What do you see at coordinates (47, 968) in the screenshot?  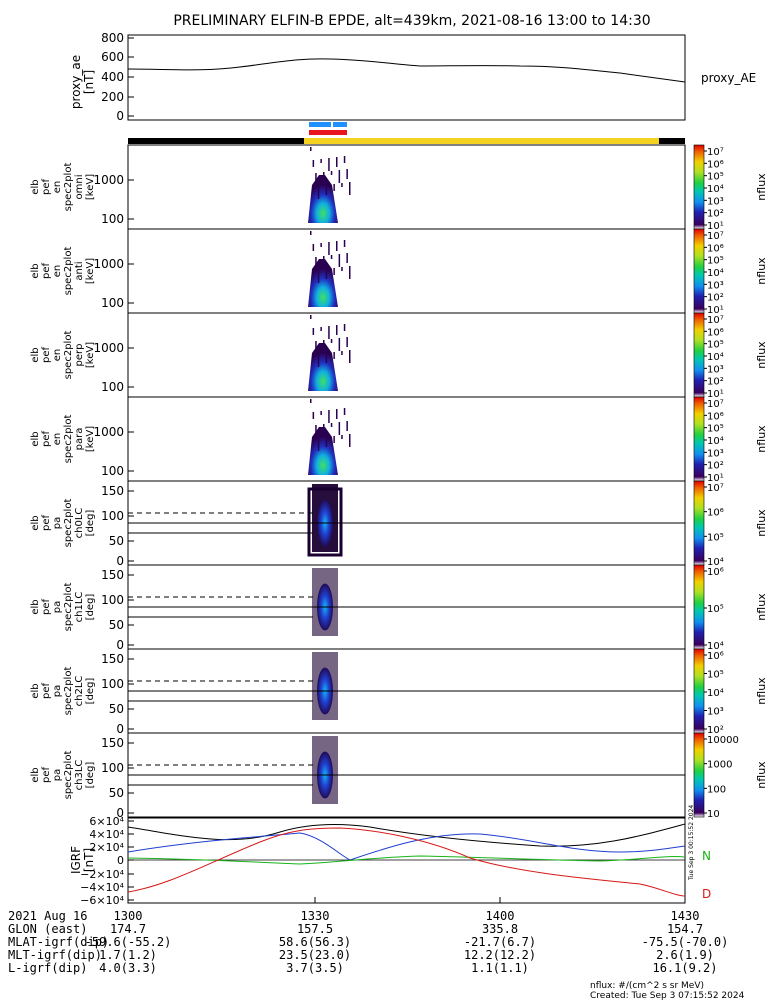 I see `ephemeris-row-label: L-igrf(dip)` at bounding box center [47, 968].